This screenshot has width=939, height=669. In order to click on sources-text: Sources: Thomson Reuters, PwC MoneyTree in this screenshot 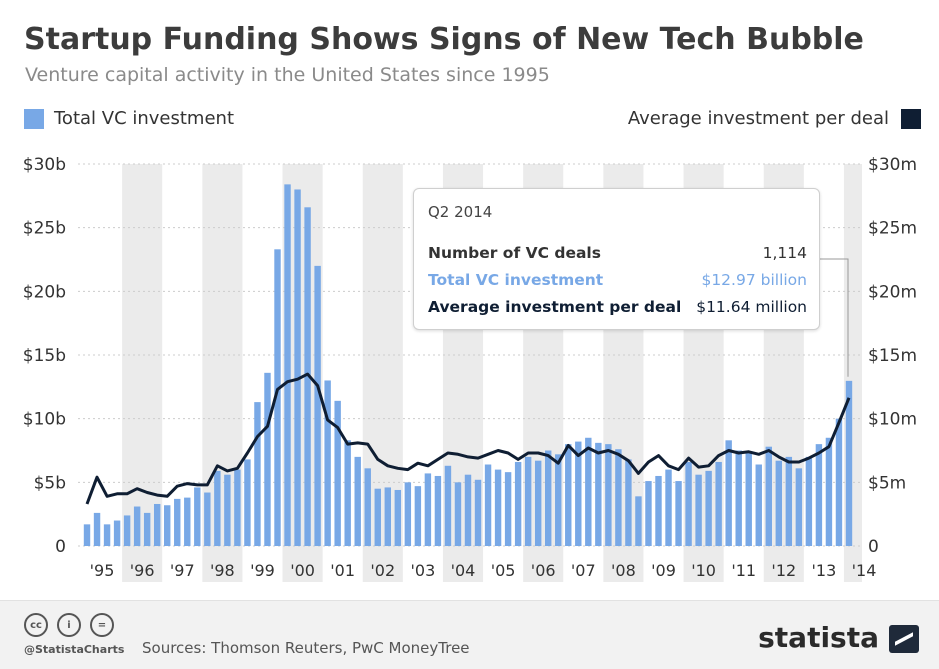, I will do `click(306, 648)`.